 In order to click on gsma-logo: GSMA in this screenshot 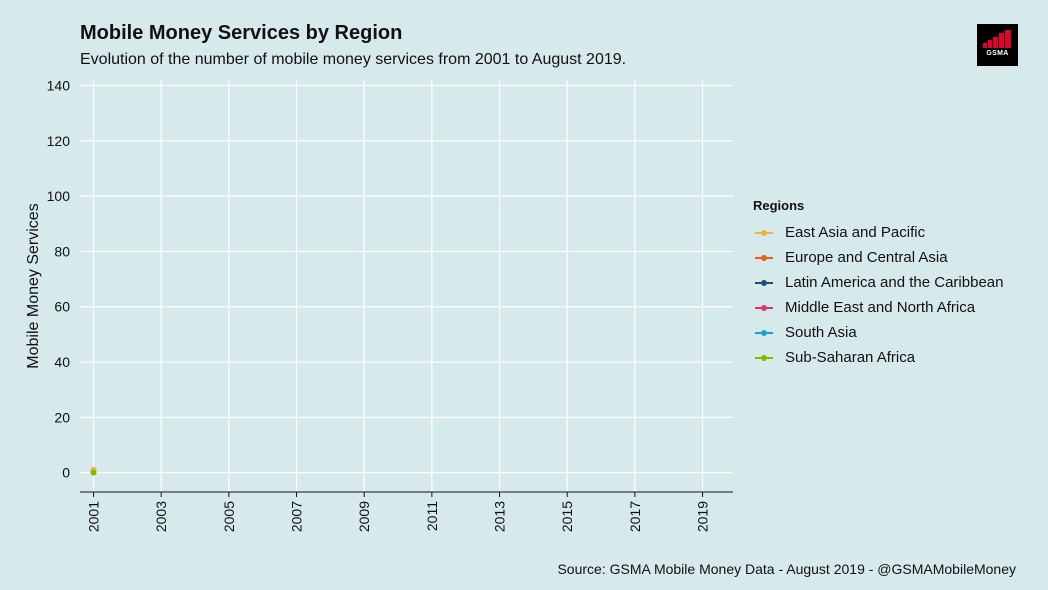, I will do `click(997, 45)`.